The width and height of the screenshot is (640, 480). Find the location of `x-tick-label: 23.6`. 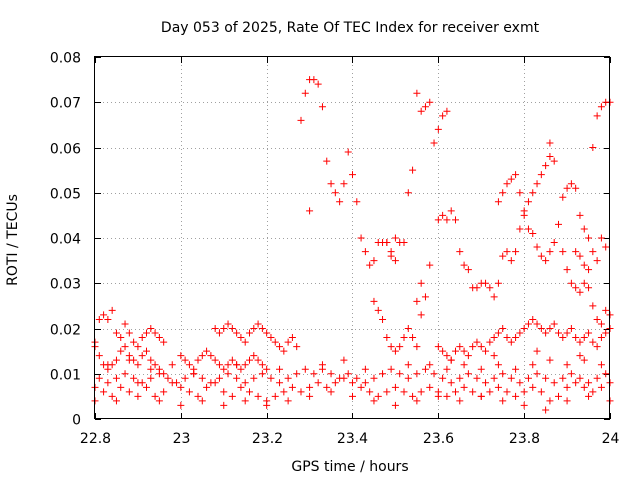

x-tick-label: 23.6 is located at coordinates (438, 439).